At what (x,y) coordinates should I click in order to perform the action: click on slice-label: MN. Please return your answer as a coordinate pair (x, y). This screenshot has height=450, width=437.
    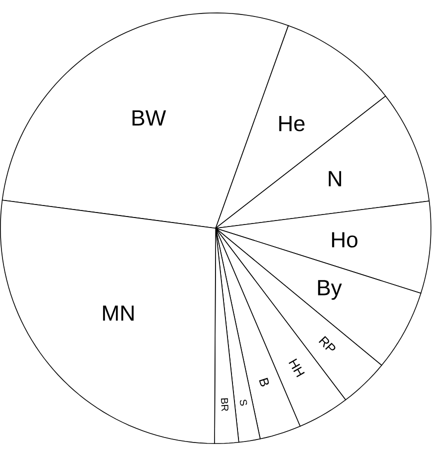
    Looking at the image, I should click on (118, 313).